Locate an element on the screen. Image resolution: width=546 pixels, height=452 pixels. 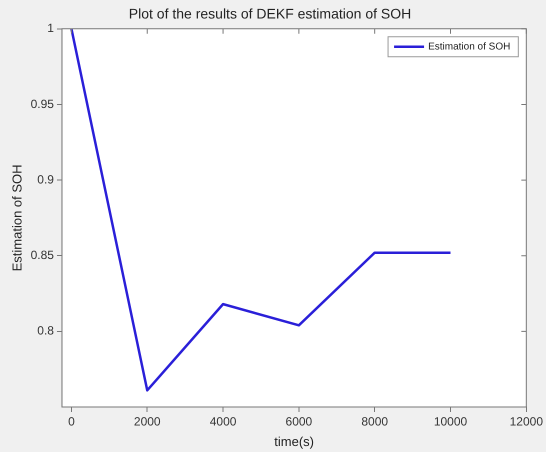
x-tick-label: 4000 is located at coordinates (223, 421).